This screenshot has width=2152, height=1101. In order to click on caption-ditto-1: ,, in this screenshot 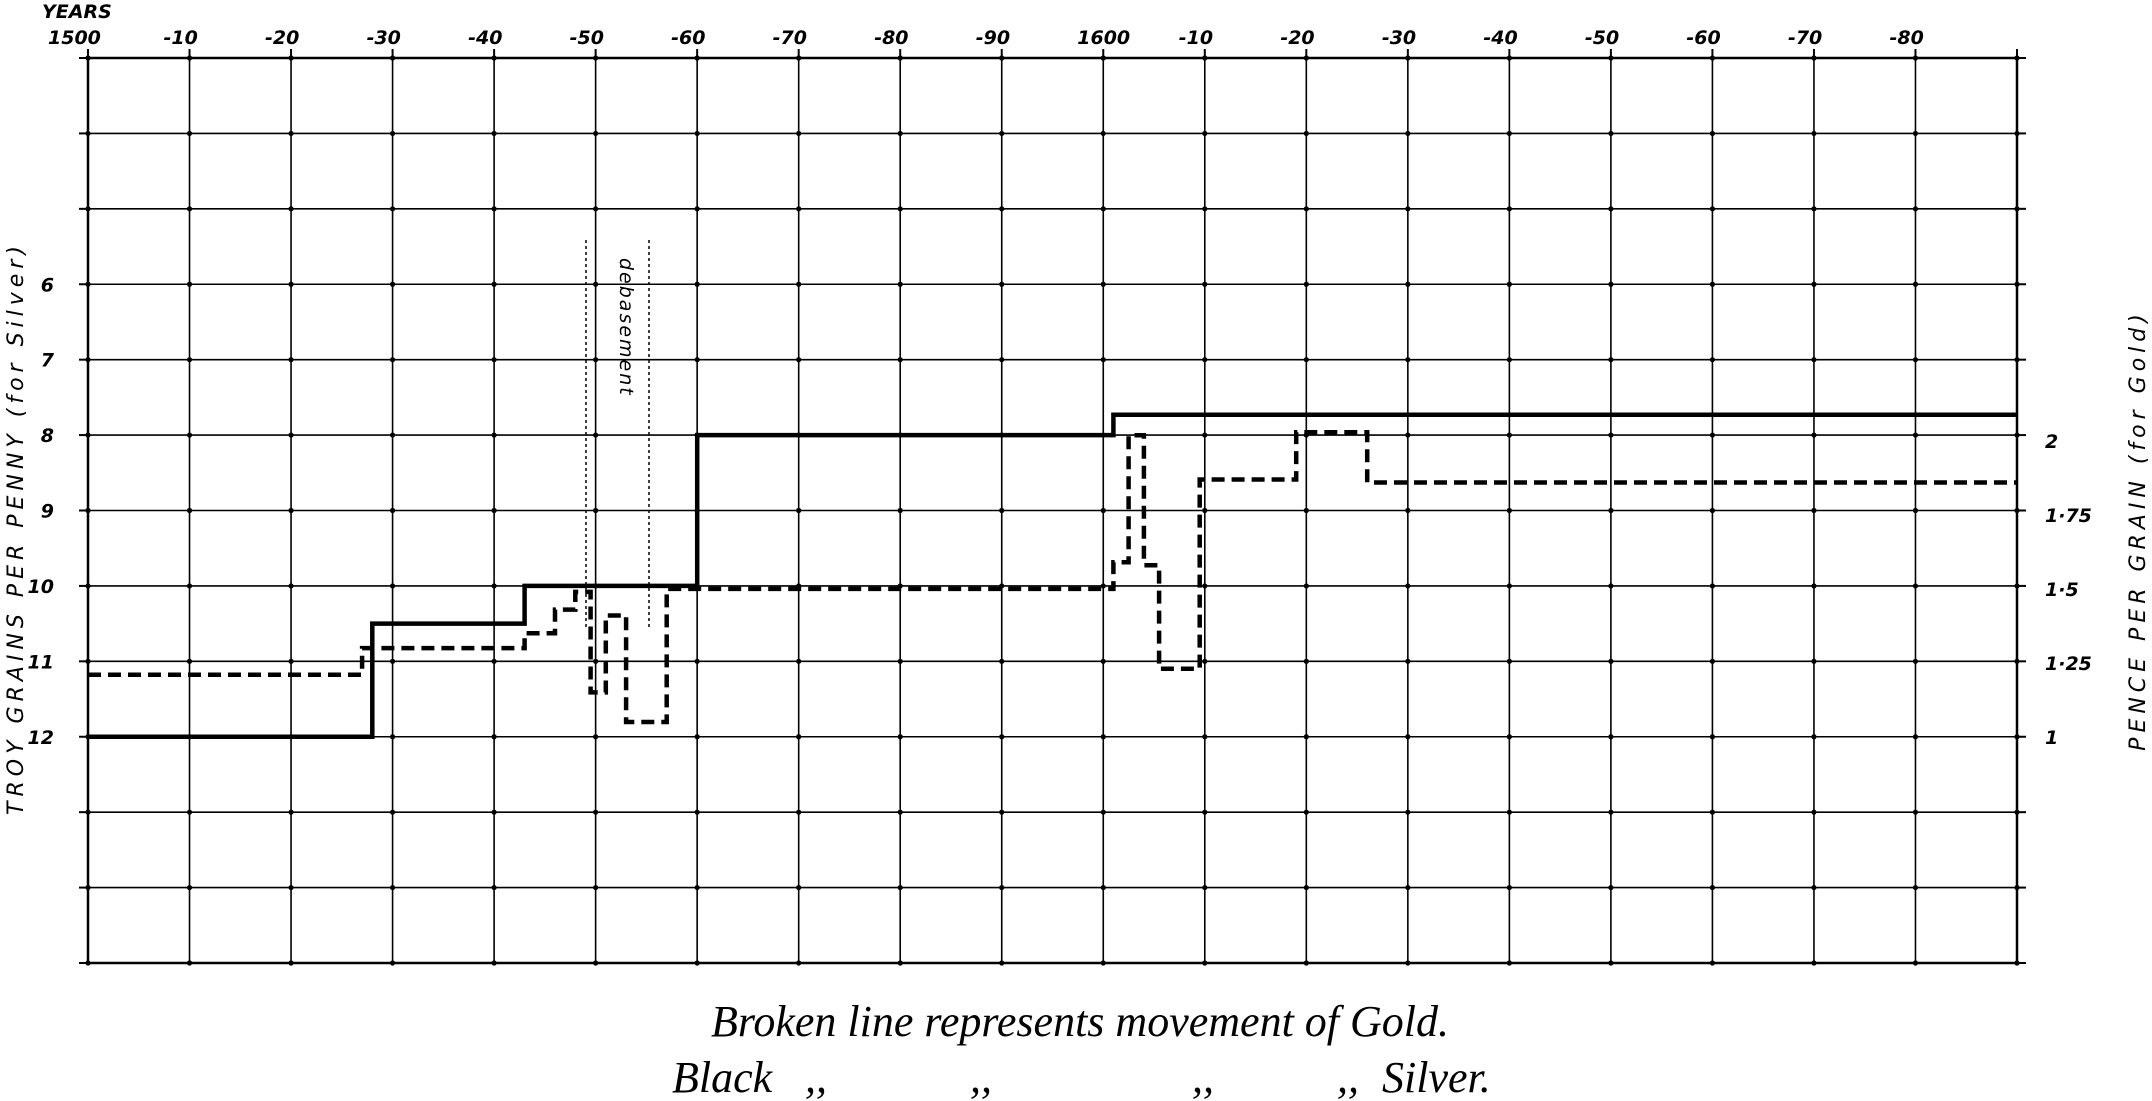, I will do `click(816, 1077)`.